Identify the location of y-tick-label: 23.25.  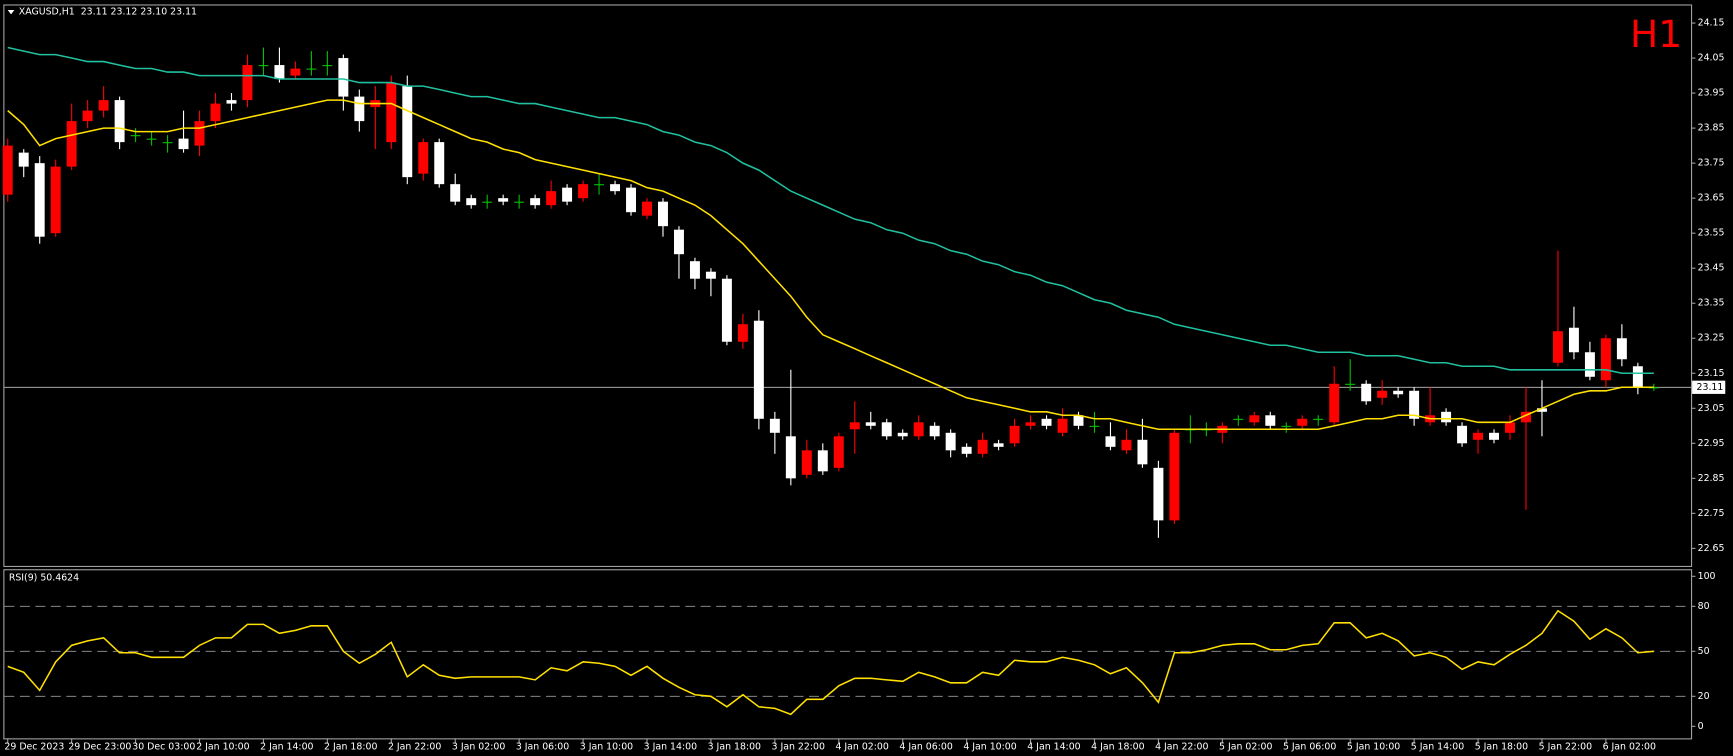
(1711, 338).